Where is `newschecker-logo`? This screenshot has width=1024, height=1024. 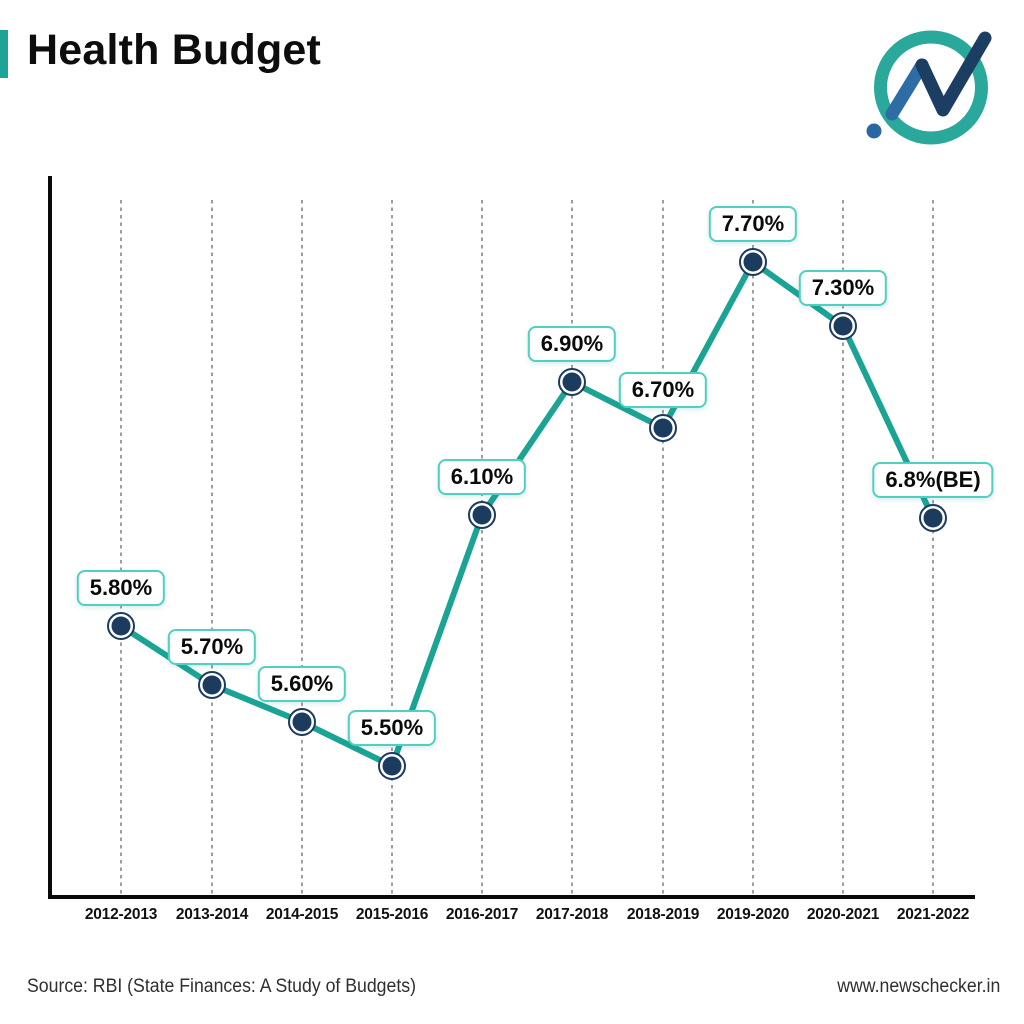
newschecker-logo is located at coordinates (929, 87).